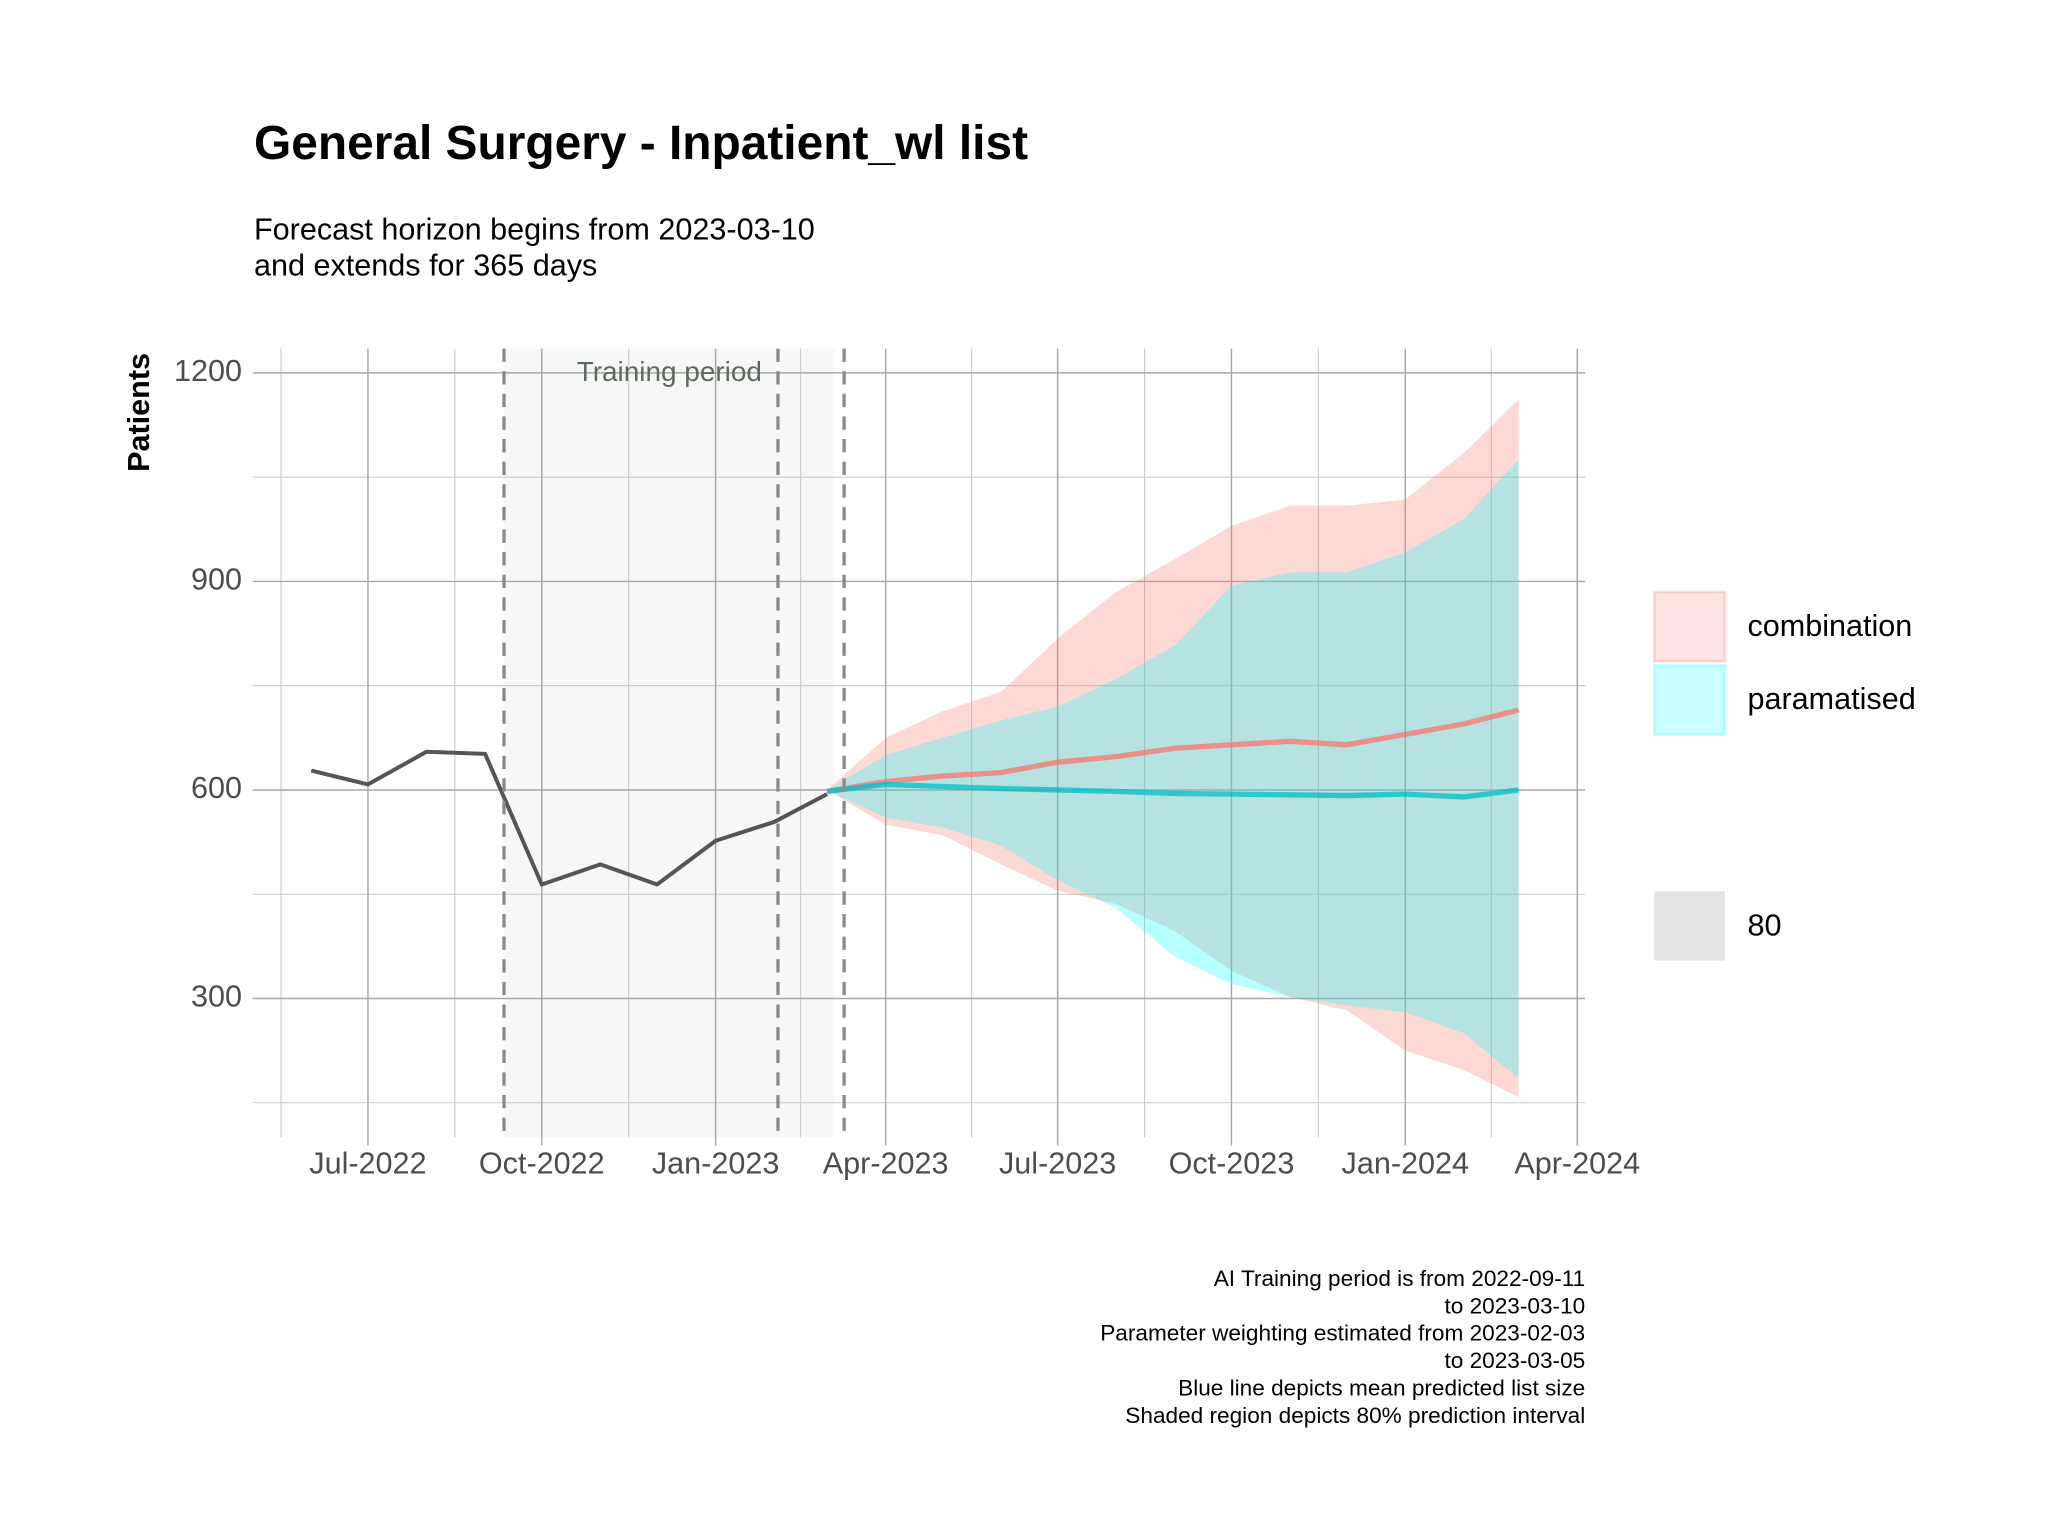  What do you see at coordinates (1829, 626) in the screenshot?
I see `legend-label: combination` at bounding box center [1829, 626].